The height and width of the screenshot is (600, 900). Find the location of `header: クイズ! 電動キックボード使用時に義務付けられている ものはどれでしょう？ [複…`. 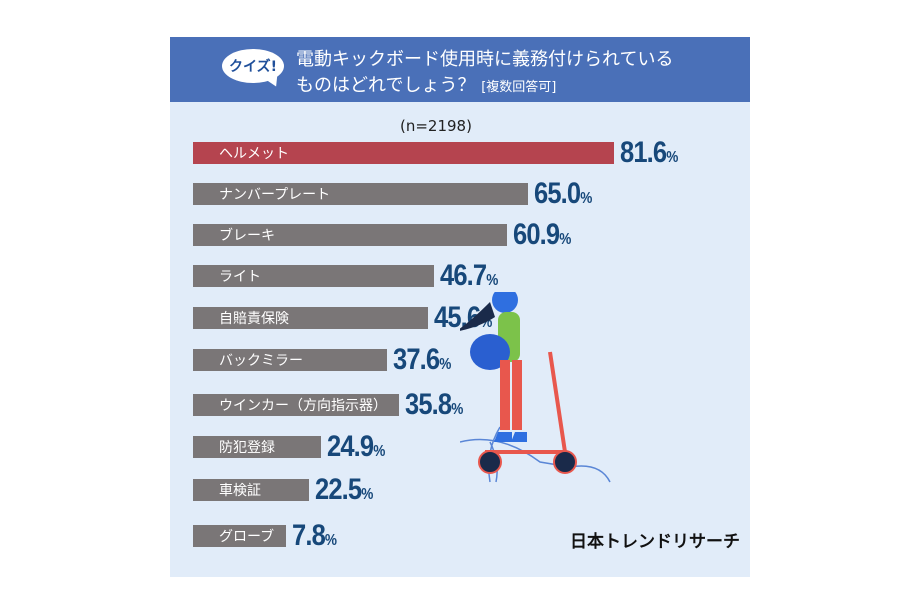

header: クイズ! 電動キックボード使用時に義務付けられている ものはどれでしょう？ [複… is located at coordinates (460, 69).